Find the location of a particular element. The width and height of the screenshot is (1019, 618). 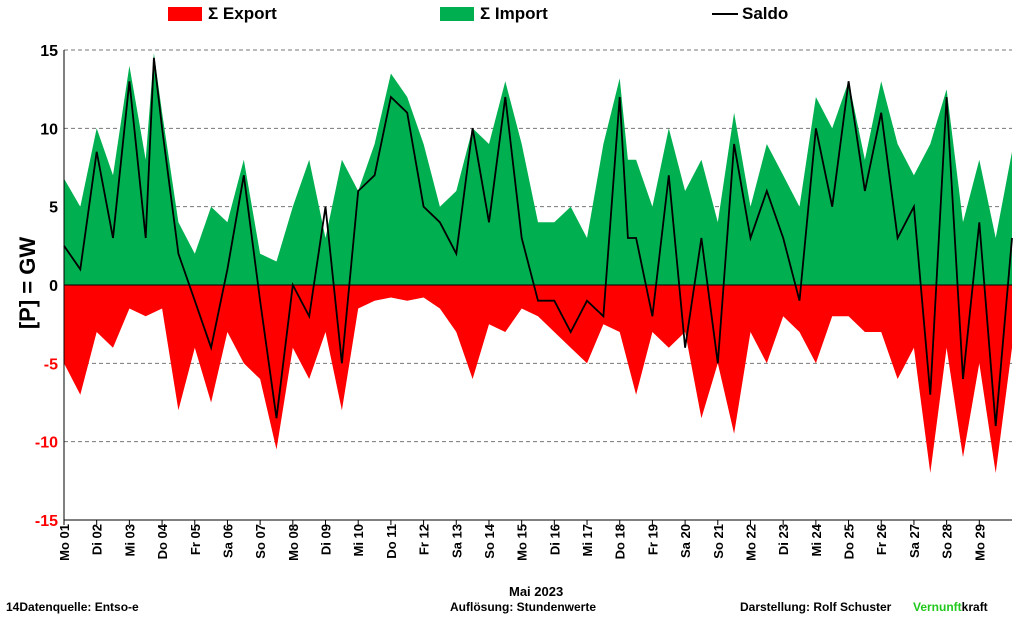

y-tick-label: -15 is located at coordinates (46, 521).